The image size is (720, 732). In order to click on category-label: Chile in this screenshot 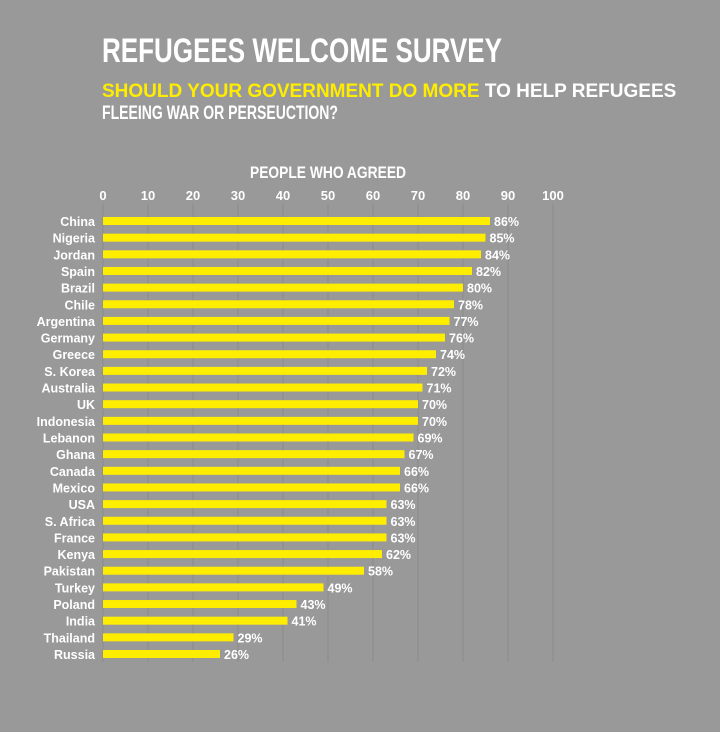, I will do `click(79, 305)`.